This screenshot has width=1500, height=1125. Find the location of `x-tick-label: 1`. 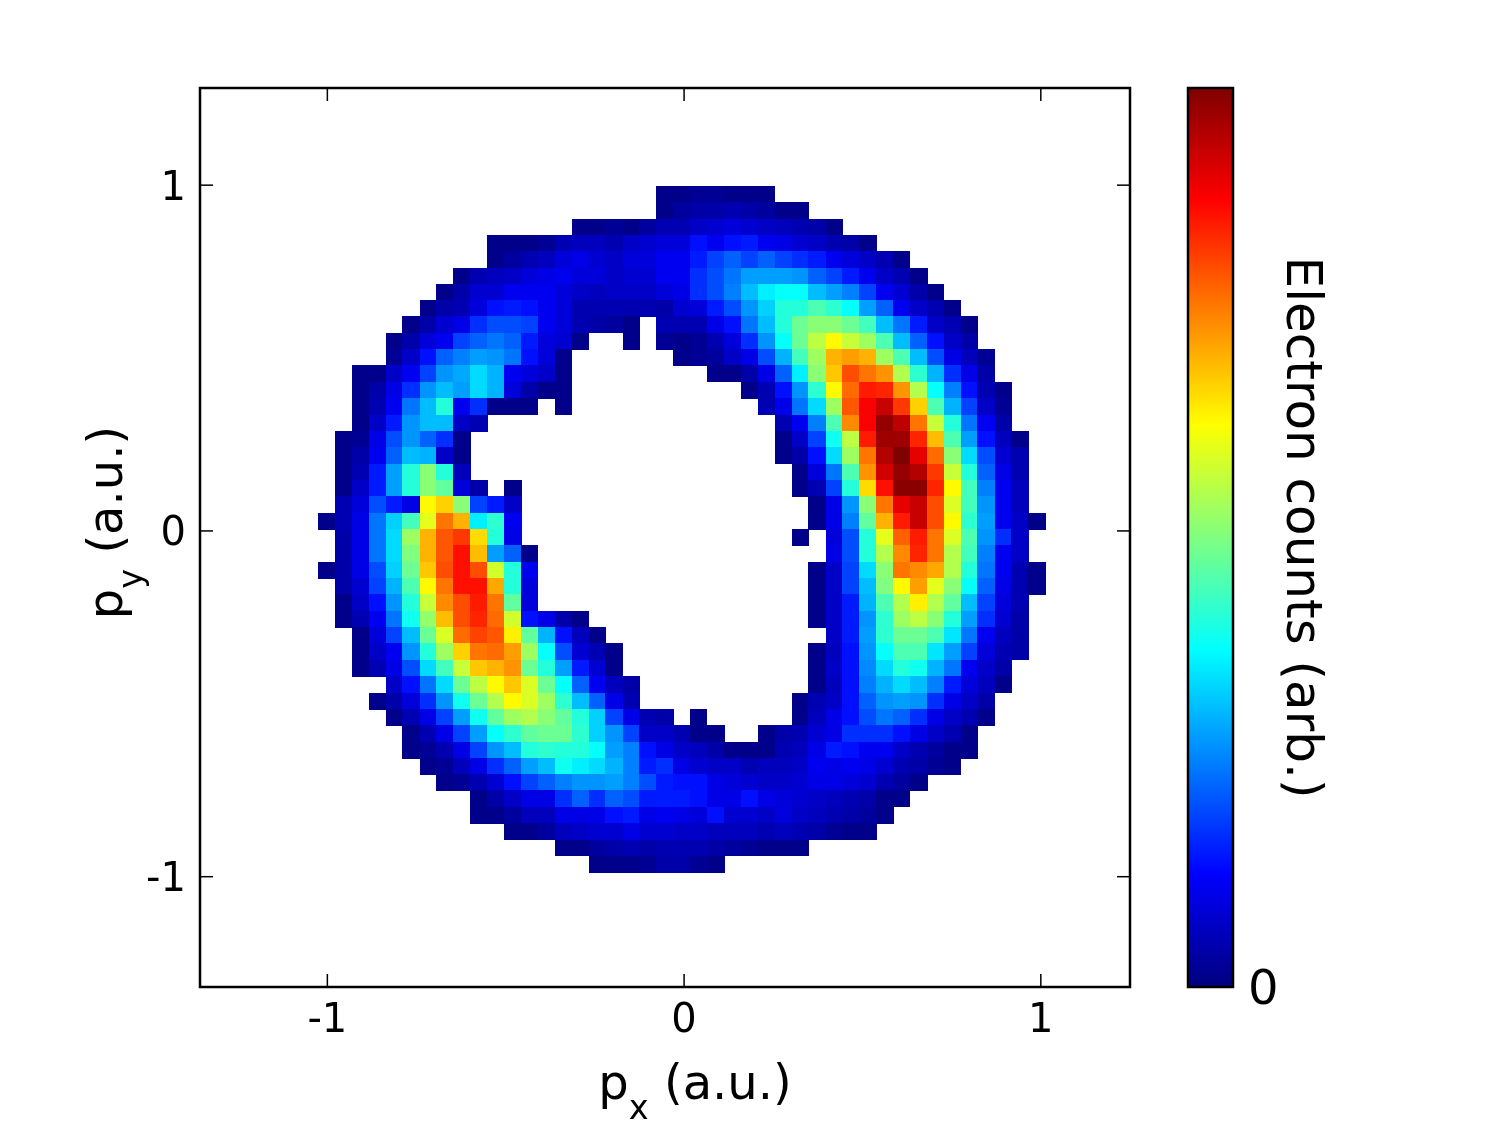

x-tick-label: 1 is located at coordinates (1041, 1018).